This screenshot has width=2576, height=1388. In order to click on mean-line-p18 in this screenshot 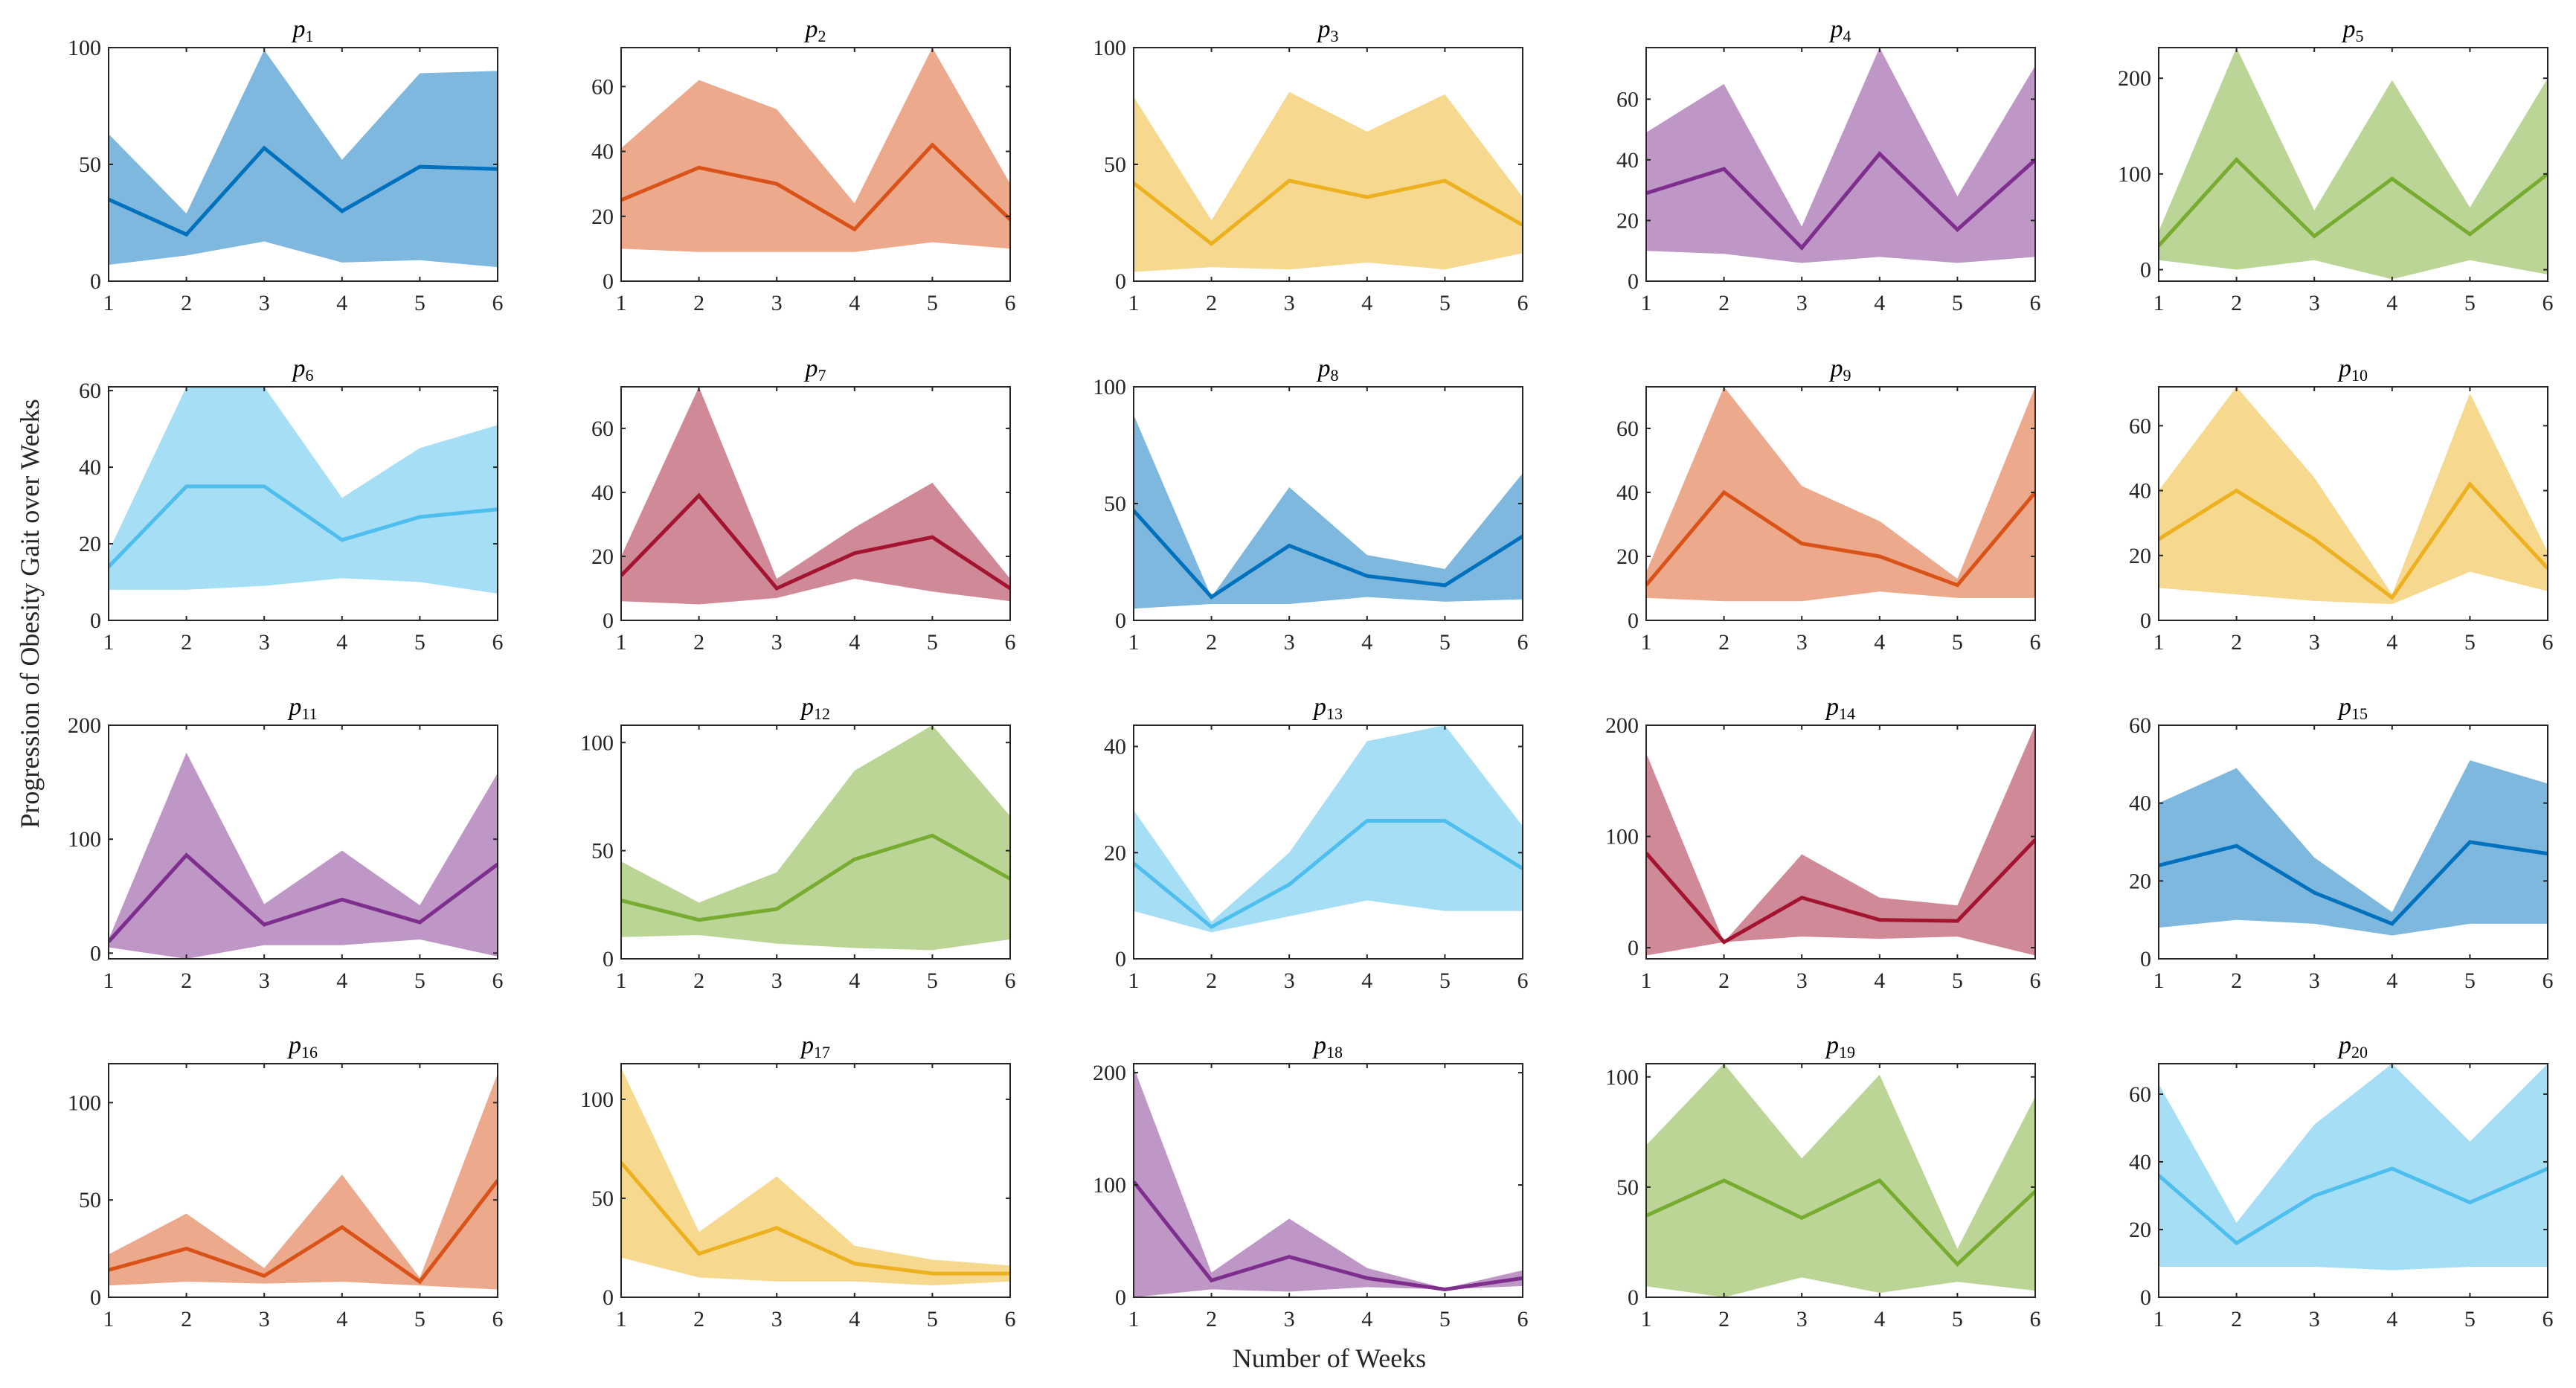, I will do `click(1328, 1235)`.